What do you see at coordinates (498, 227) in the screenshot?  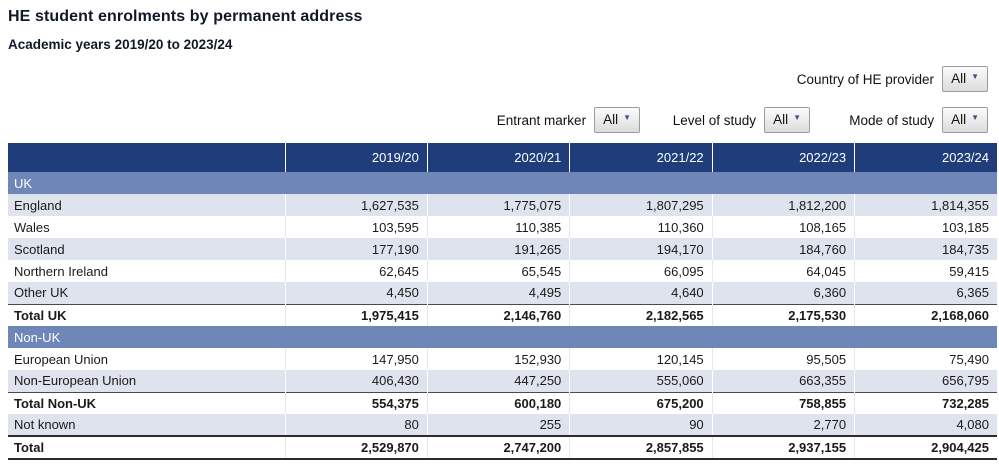 I see `value-cell: 110,385` at bounding box center [498, 227].